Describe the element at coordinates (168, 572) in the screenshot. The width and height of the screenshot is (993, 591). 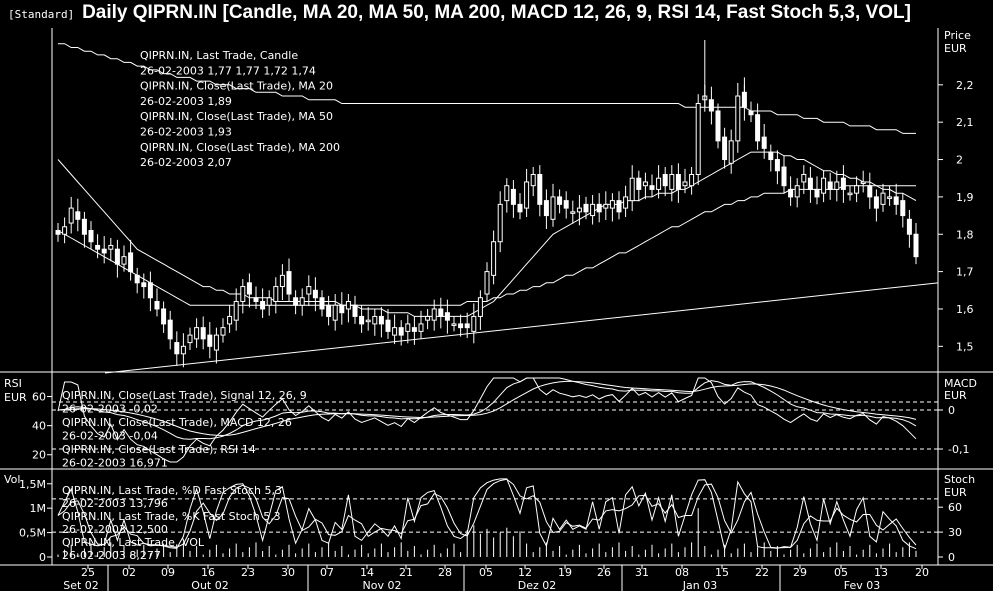
I see `x-day-label: 09` at that location.